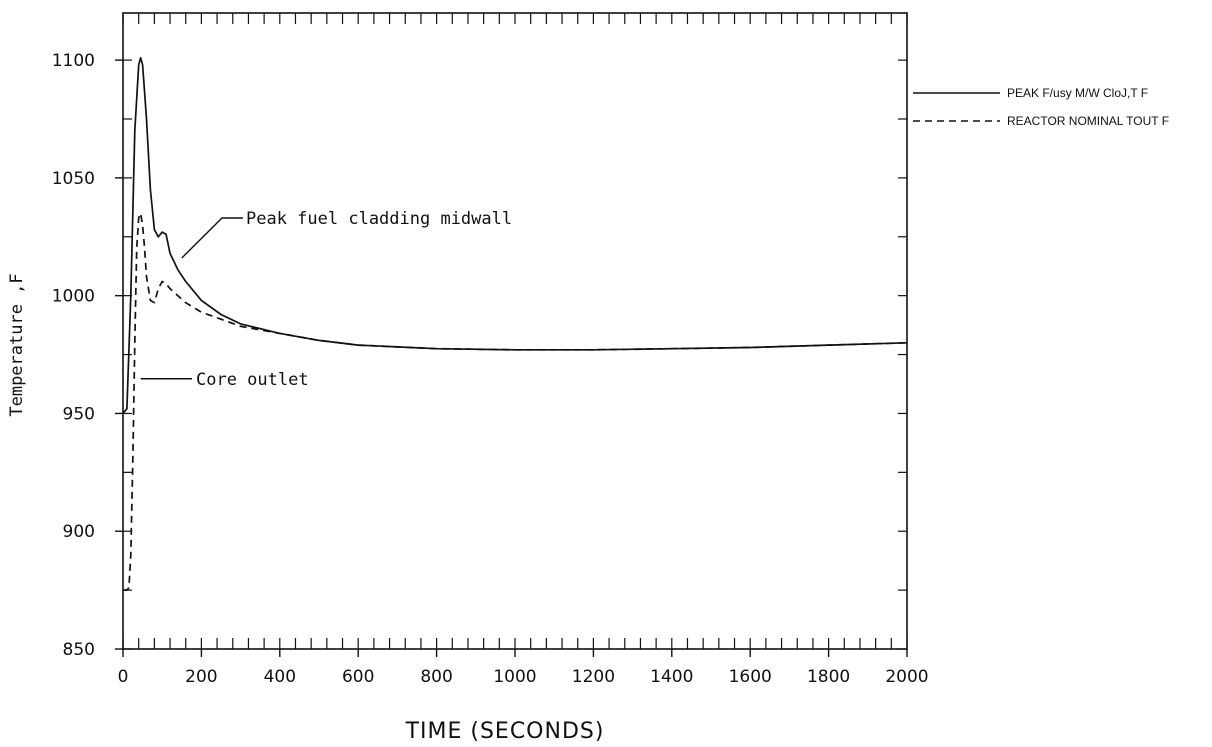 The width and height of the screenshot is (1212, 747). Describe the element at coordinates (73, 61) in the screenshot. I see `y-tick-label: 1100` at that location.